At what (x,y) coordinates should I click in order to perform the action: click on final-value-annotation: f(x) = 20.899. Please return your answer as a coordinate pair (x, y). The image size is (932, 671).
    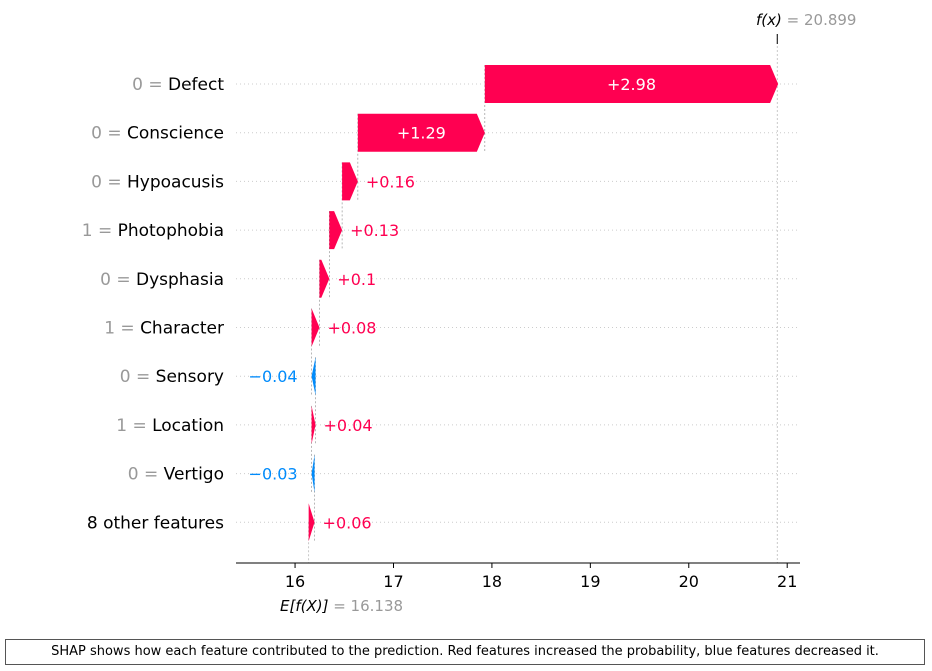
    Looking at the image, I should click on (806, 20).